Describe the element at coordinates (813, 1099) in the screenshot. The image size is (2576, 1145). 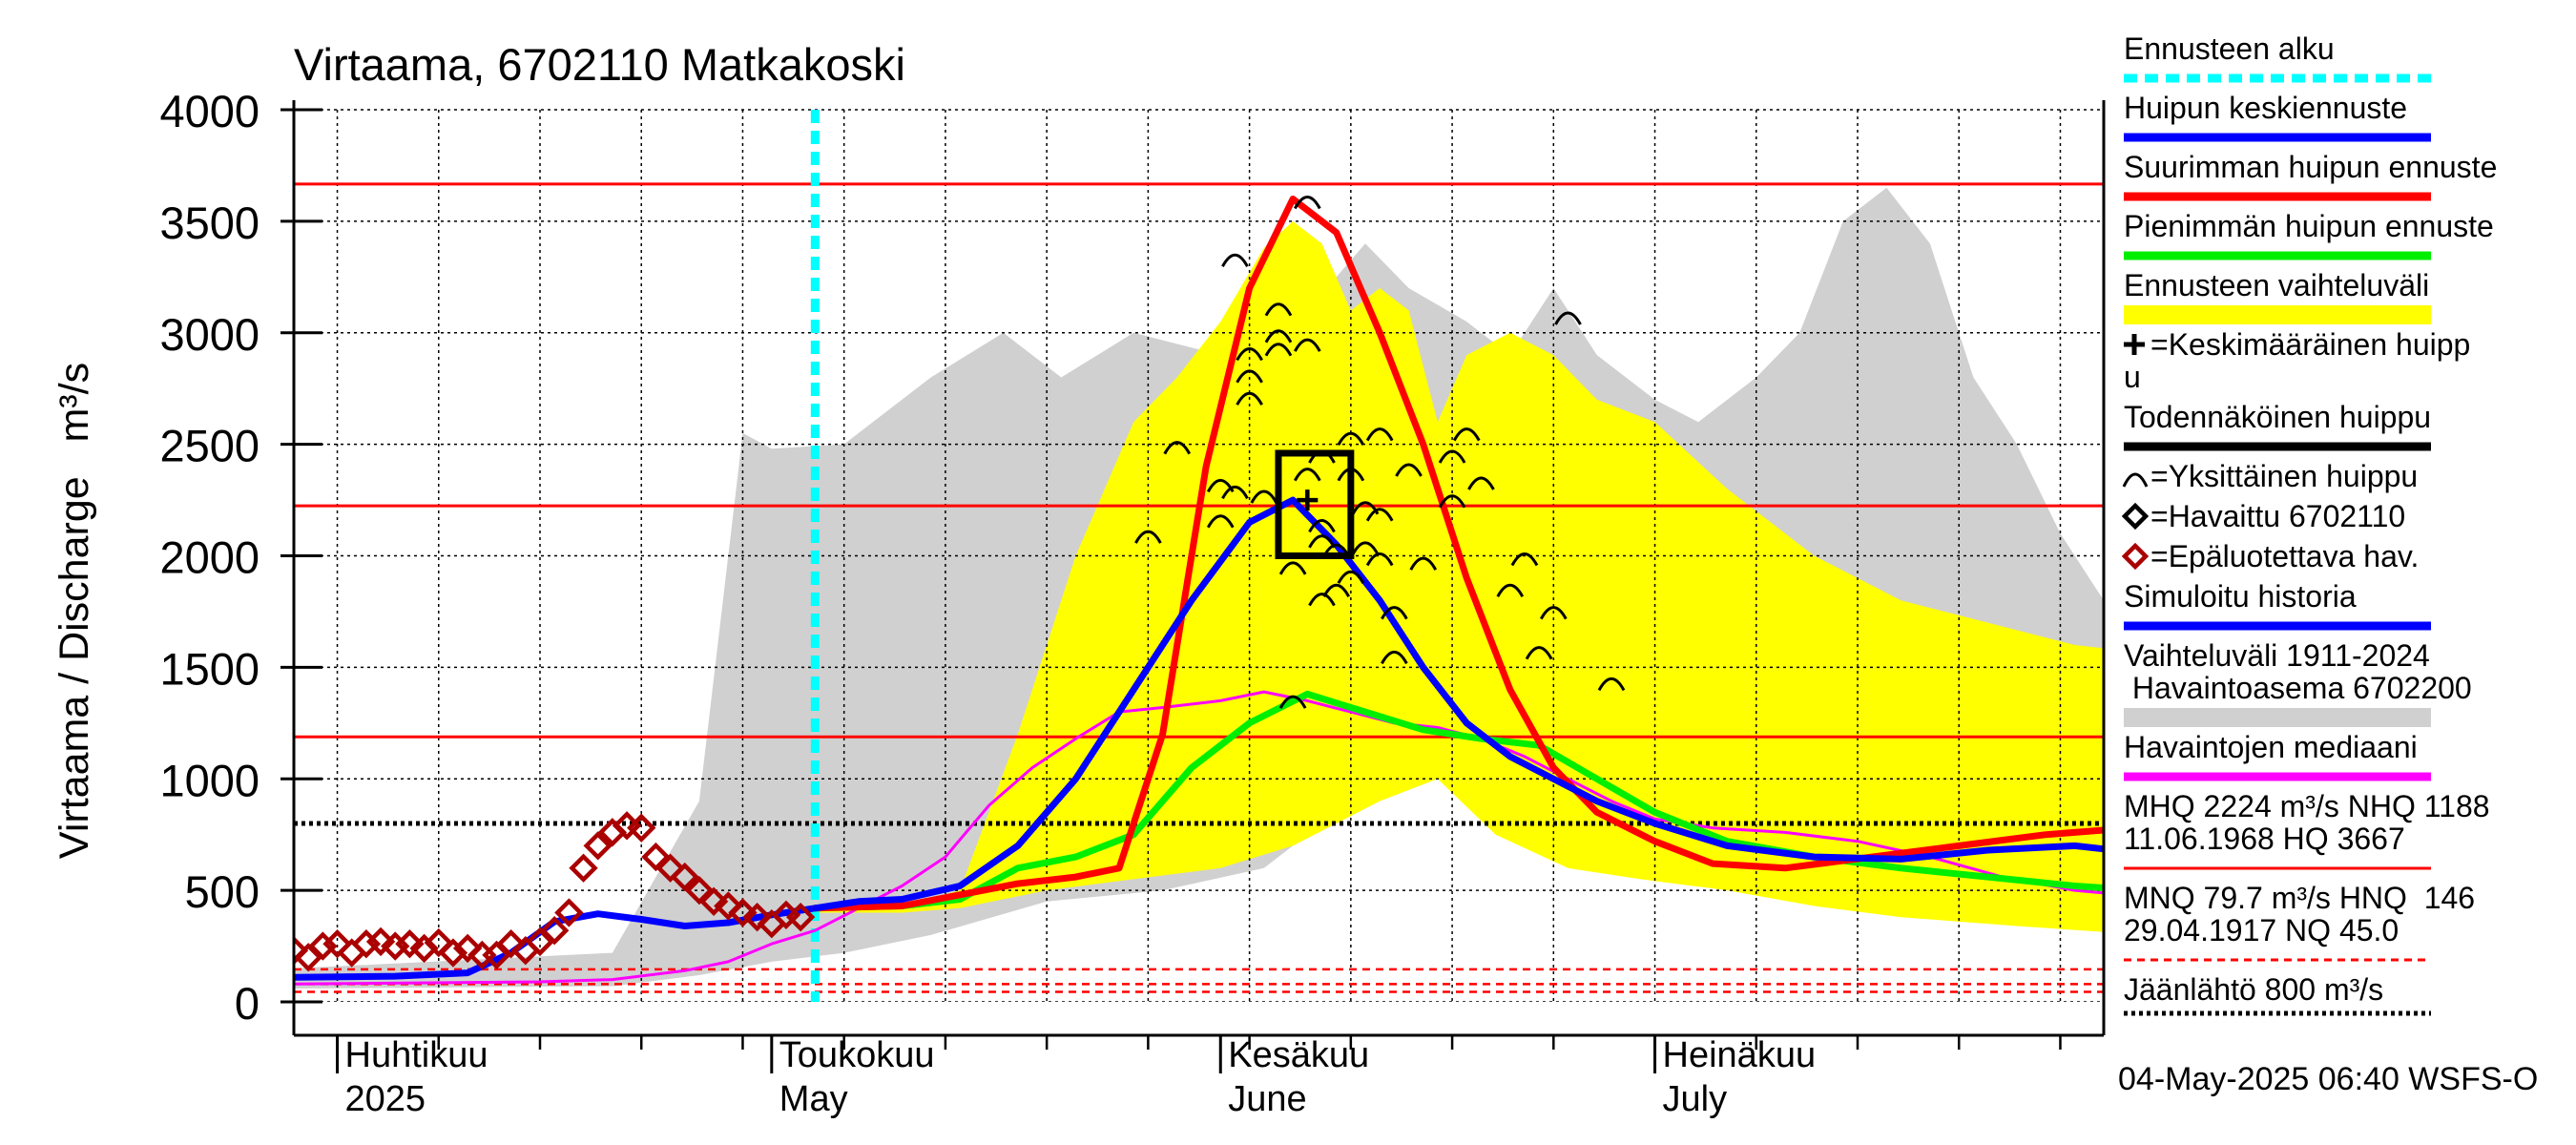
I see `x-month-label-en: May` at that location.